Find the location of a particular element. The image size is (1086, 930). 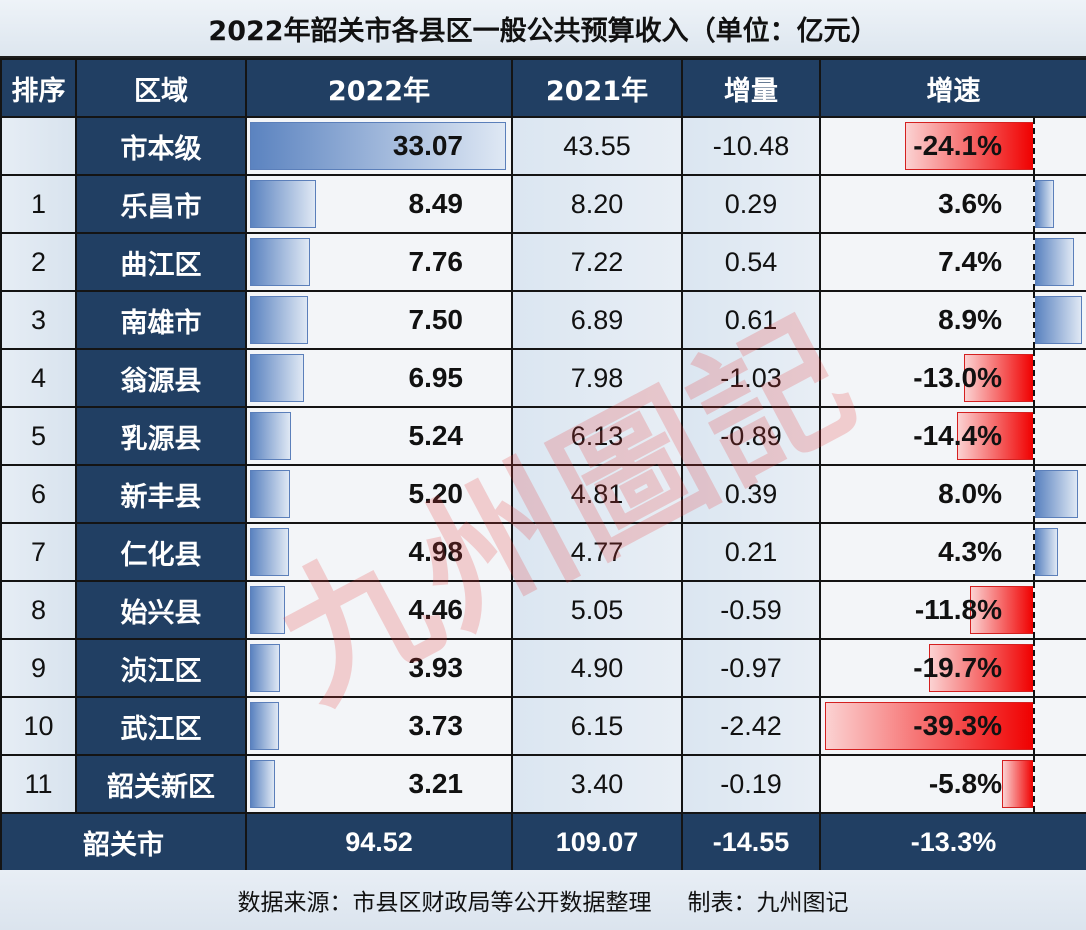

growth-cell: 8.9% is located at coordinates (952, 320).